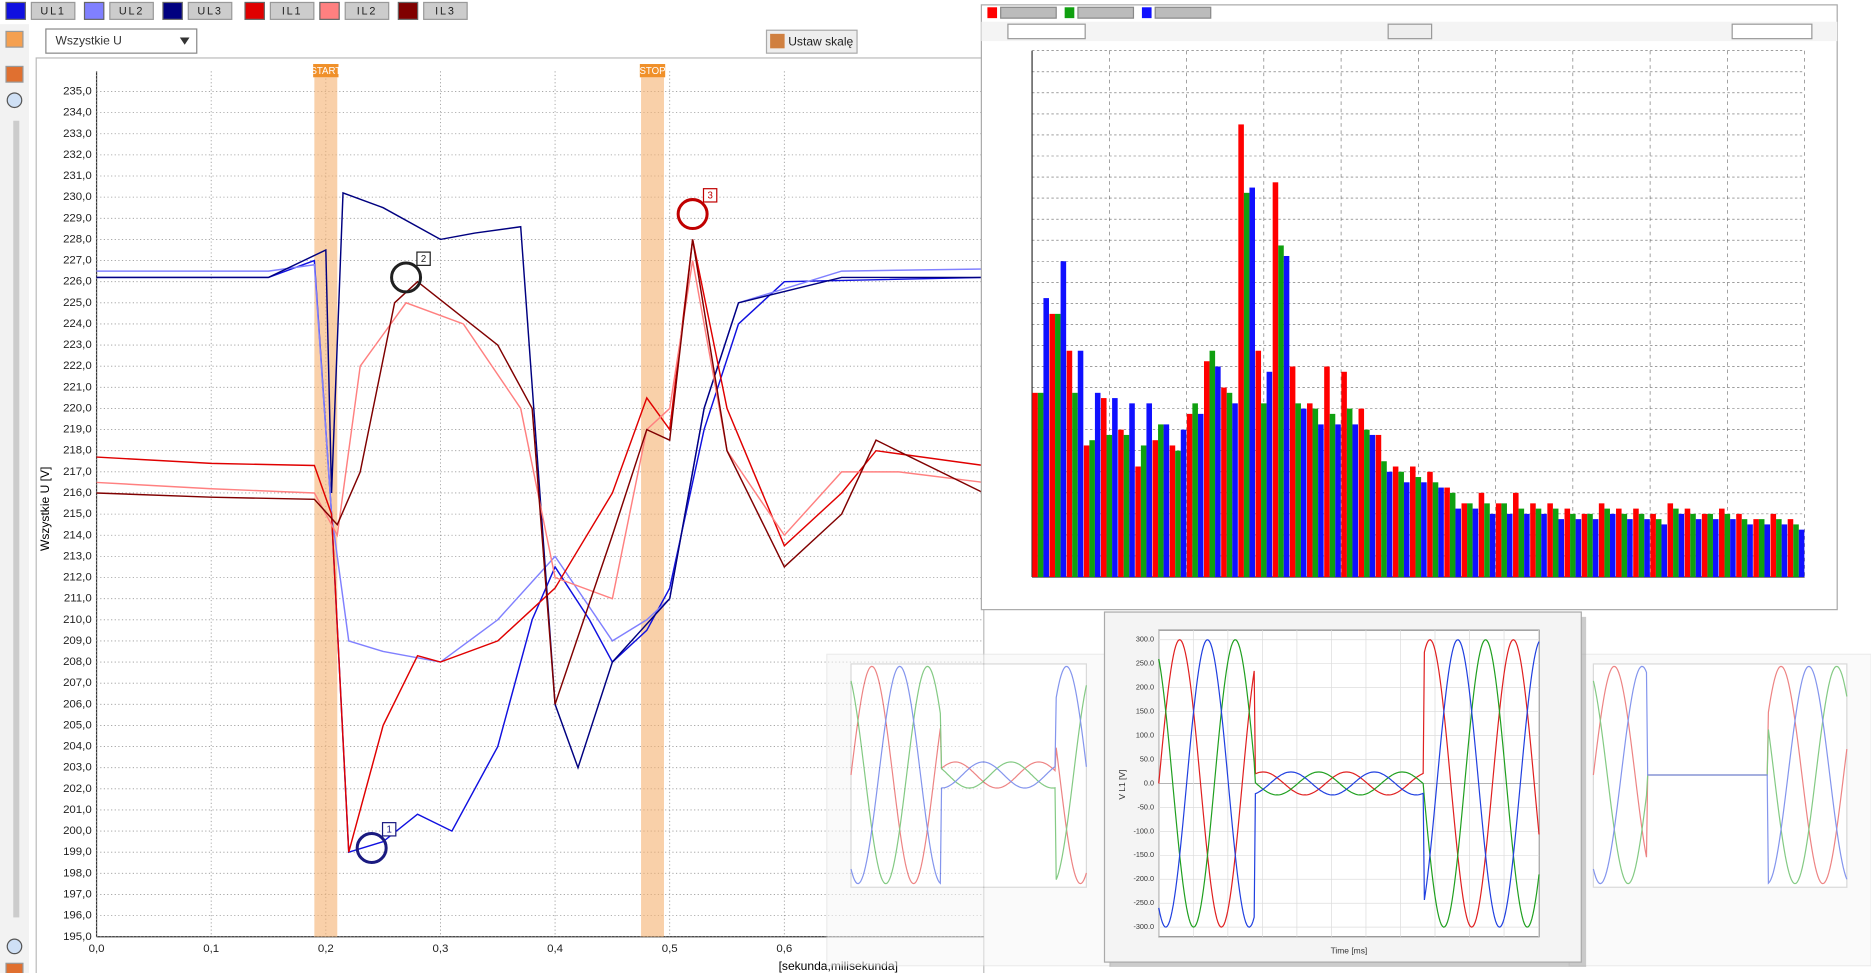 Image resolution: width=1871 pixels, height=973 pixels. I want to click on y-tick-label: -250.0, so click(1143, 902).